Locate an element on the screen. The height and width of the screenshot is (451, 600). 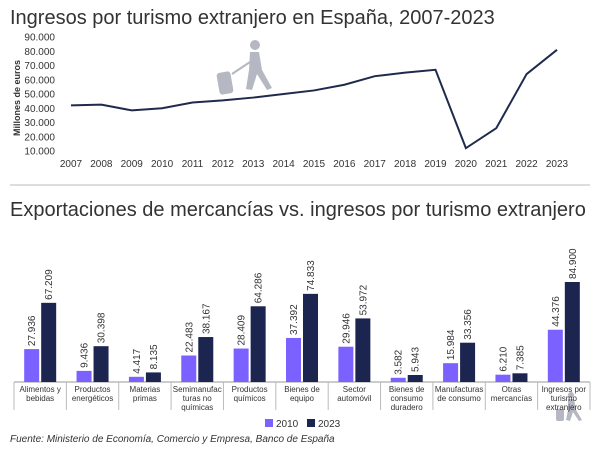
x-tick-label: 2009 is located at coordinates (132, 164).